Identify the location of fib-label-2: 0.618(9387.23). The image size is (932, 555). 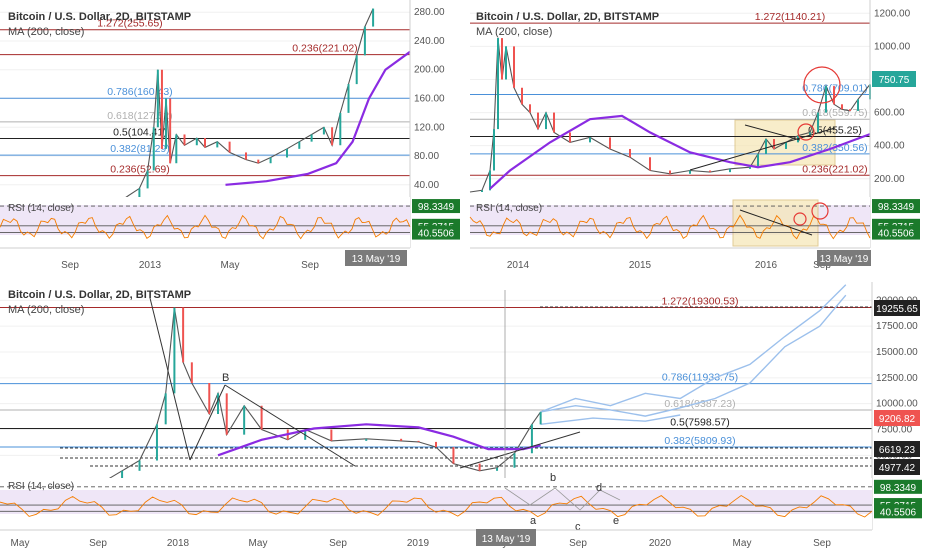
(699, 404).